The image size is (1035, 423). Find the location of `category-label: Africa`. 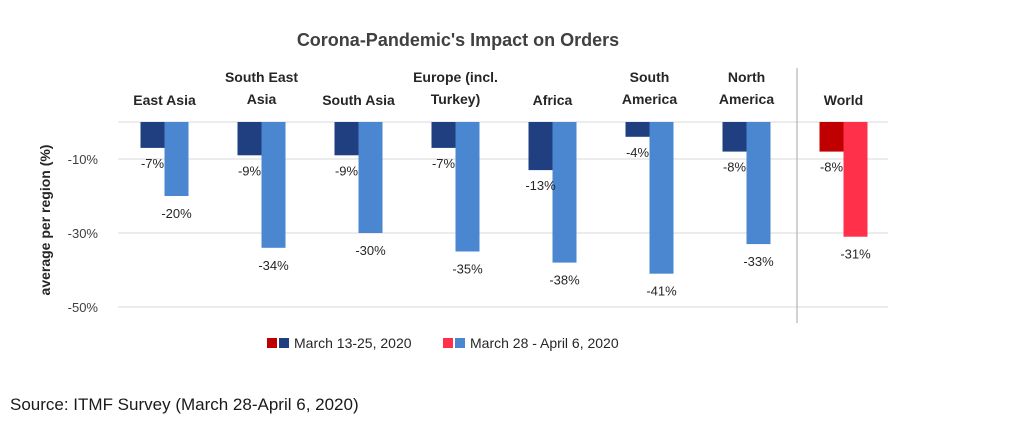

category-label: Africa is located at coordinates (553, 100).